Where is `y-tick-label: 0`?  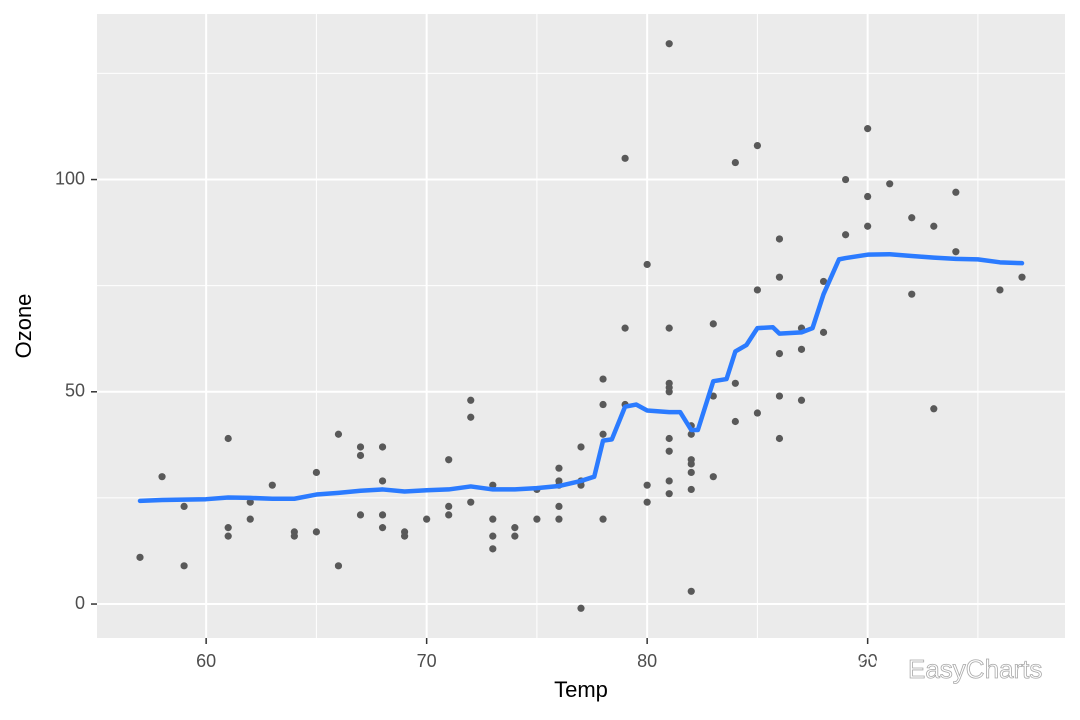 y-tick-label: 0 is located at coordinates (80, 603).